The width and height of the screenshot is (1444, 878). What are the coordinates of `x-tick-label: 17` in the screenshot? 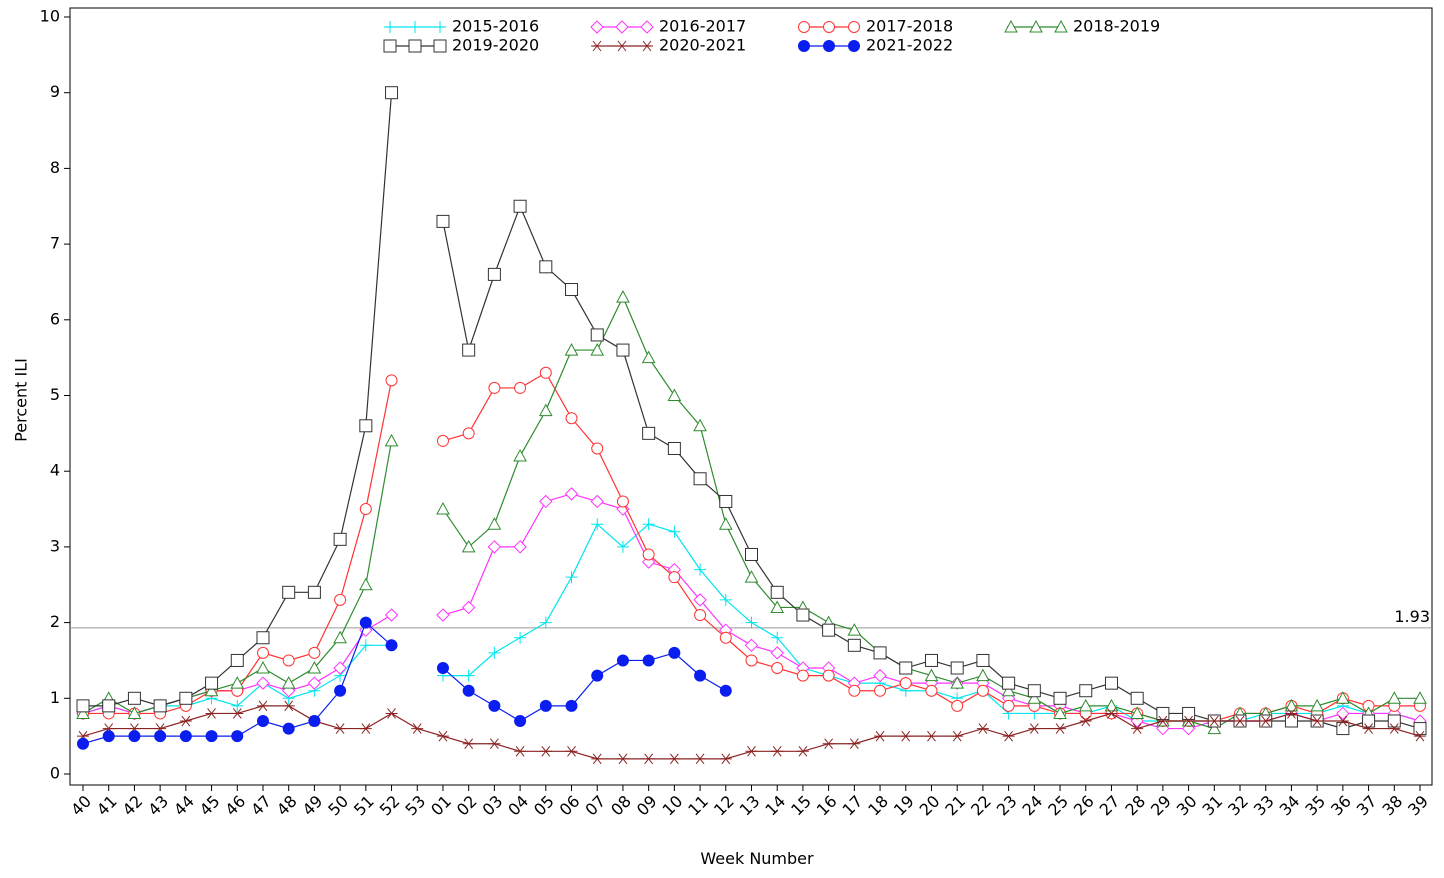 It's located at (853, 806).